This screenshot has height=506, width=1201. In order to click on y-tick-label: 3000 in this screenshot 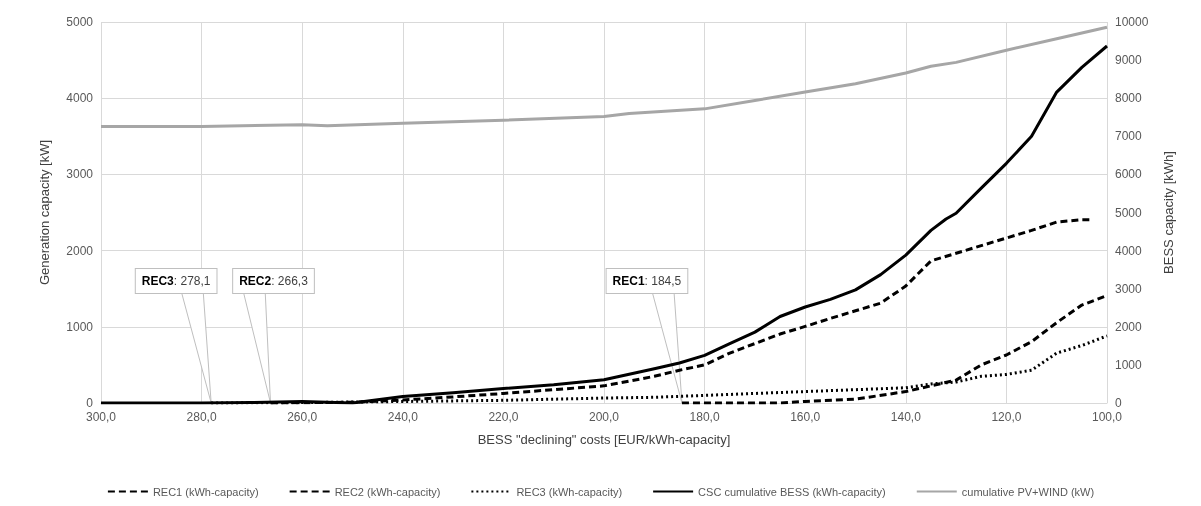, I will do `click(80, 174)`.